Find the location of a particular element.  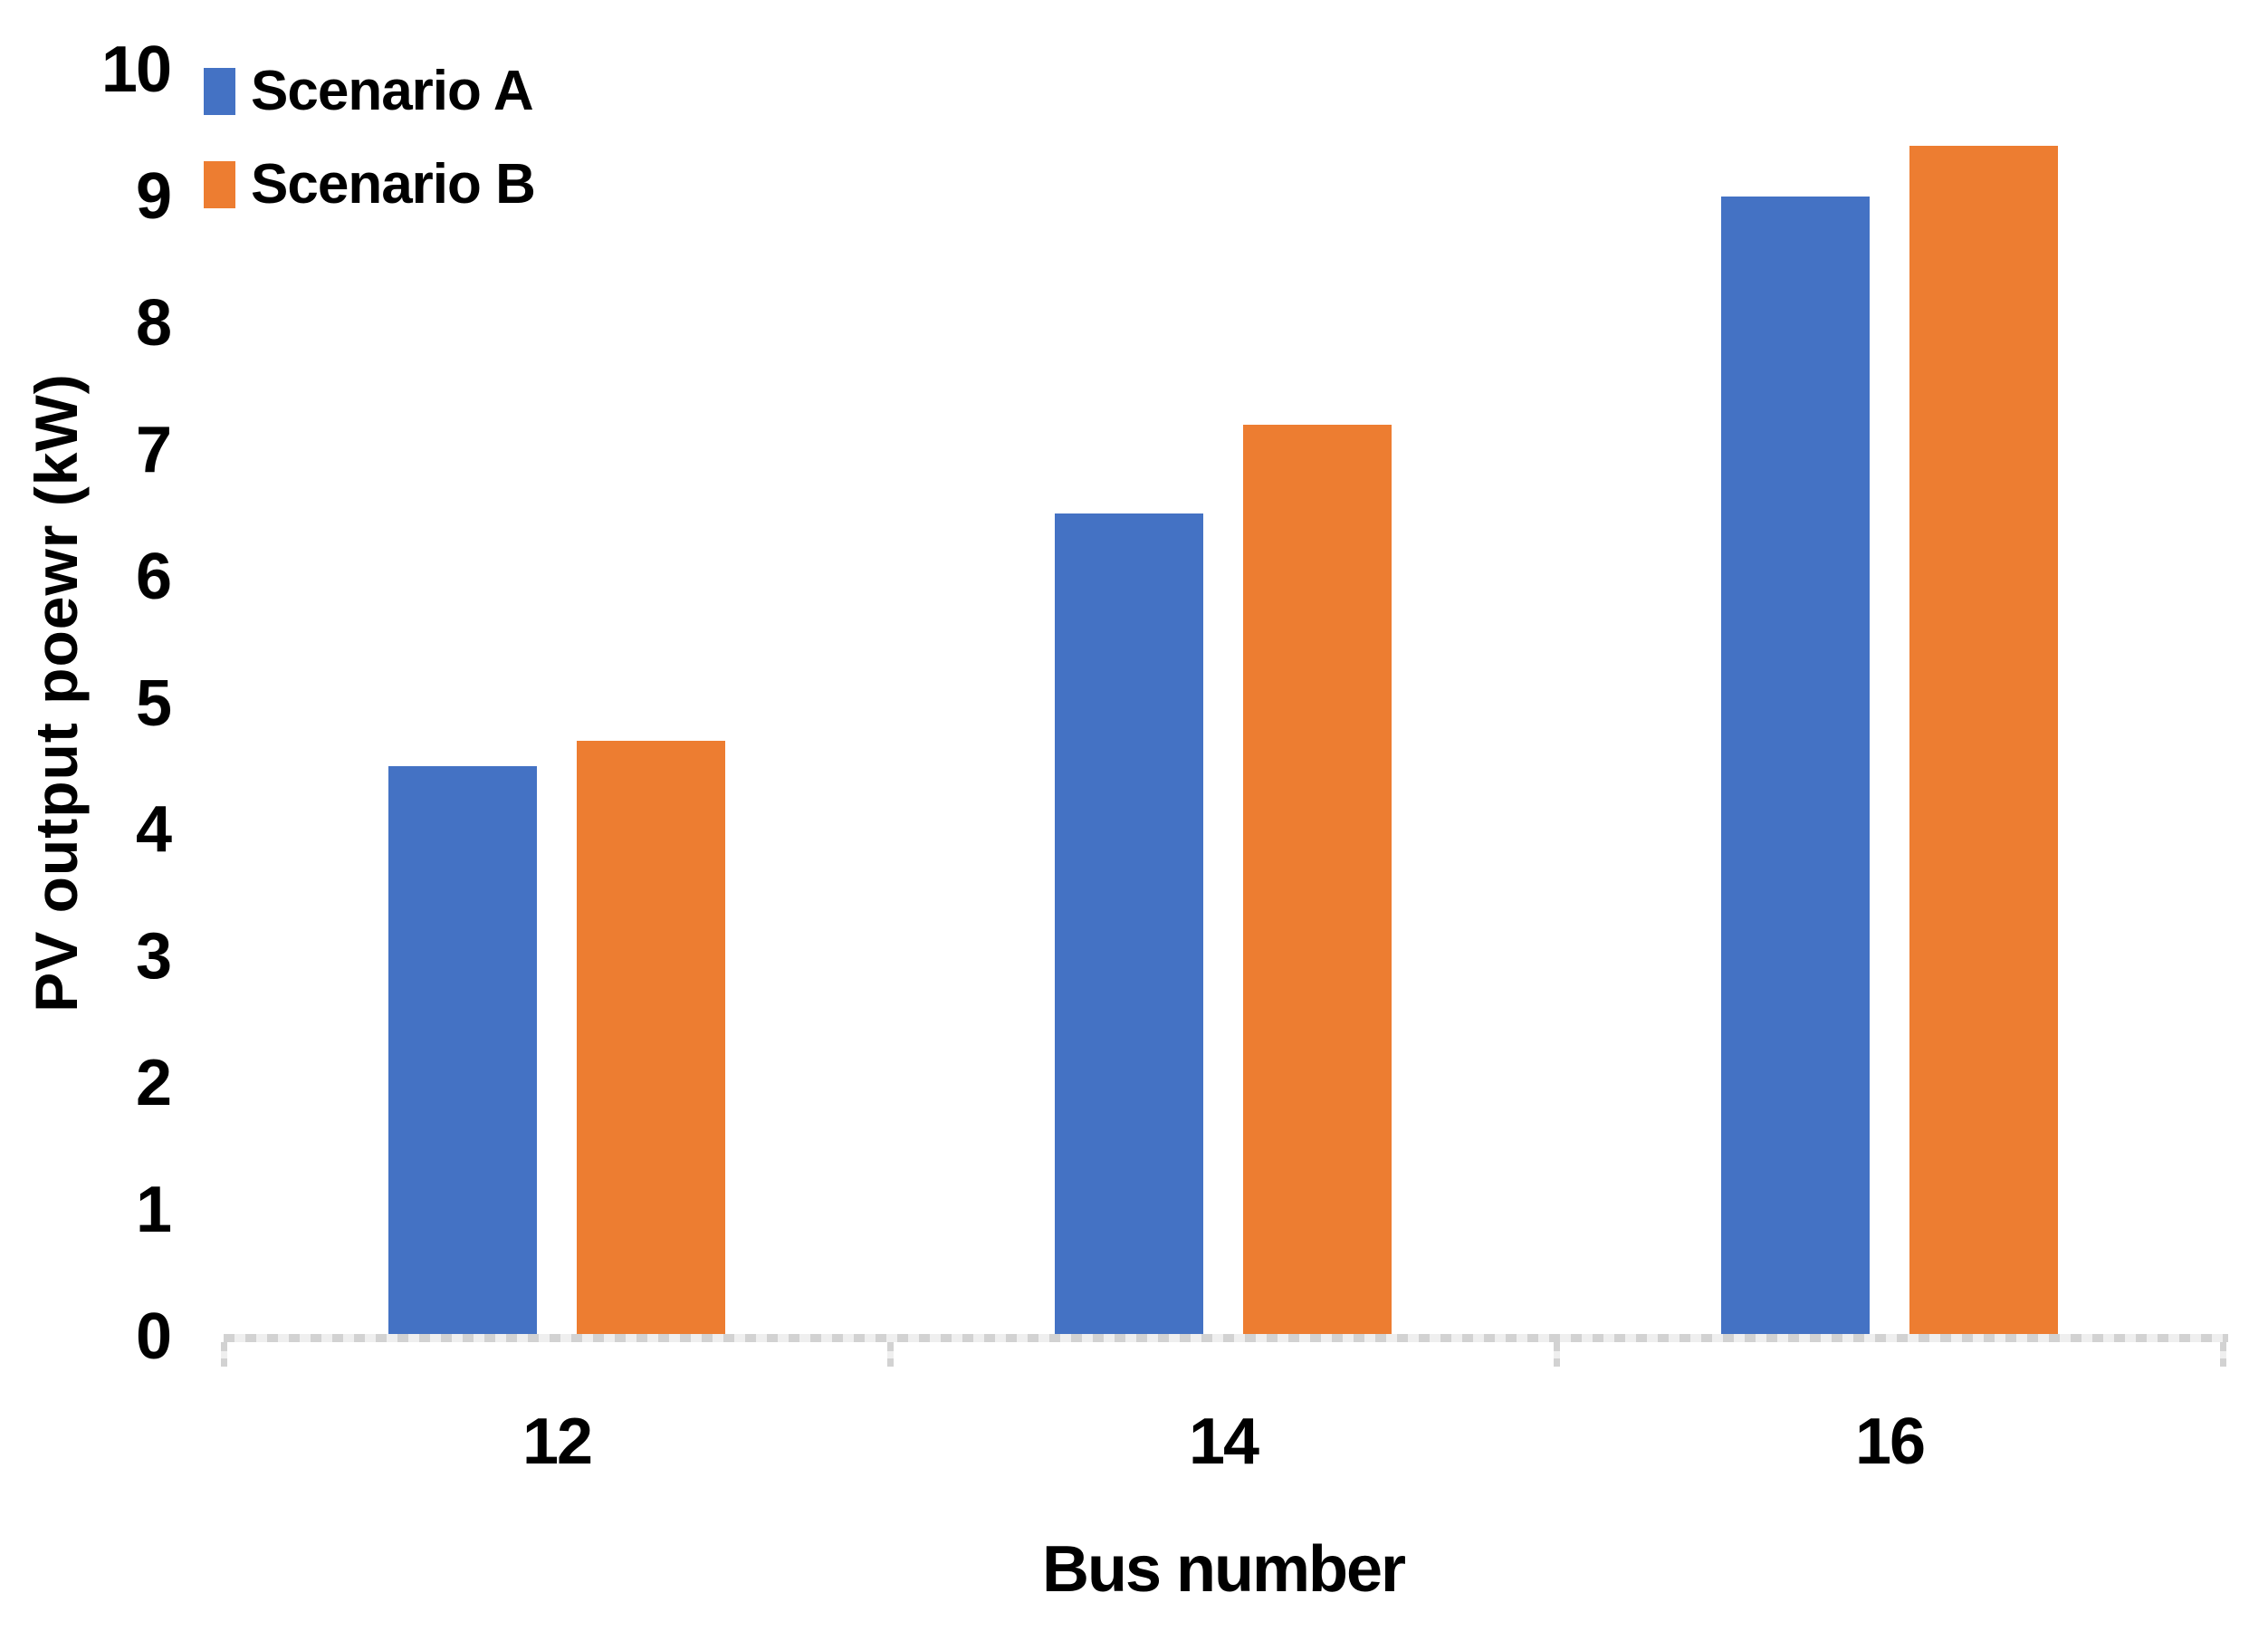

y-tick-label-5: 5 is located at coordinates (153, 703).